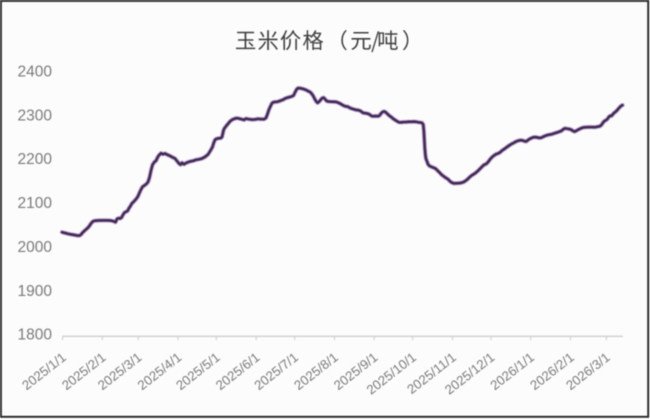  I want to click on svg-text: 2400, so click(35, 72).